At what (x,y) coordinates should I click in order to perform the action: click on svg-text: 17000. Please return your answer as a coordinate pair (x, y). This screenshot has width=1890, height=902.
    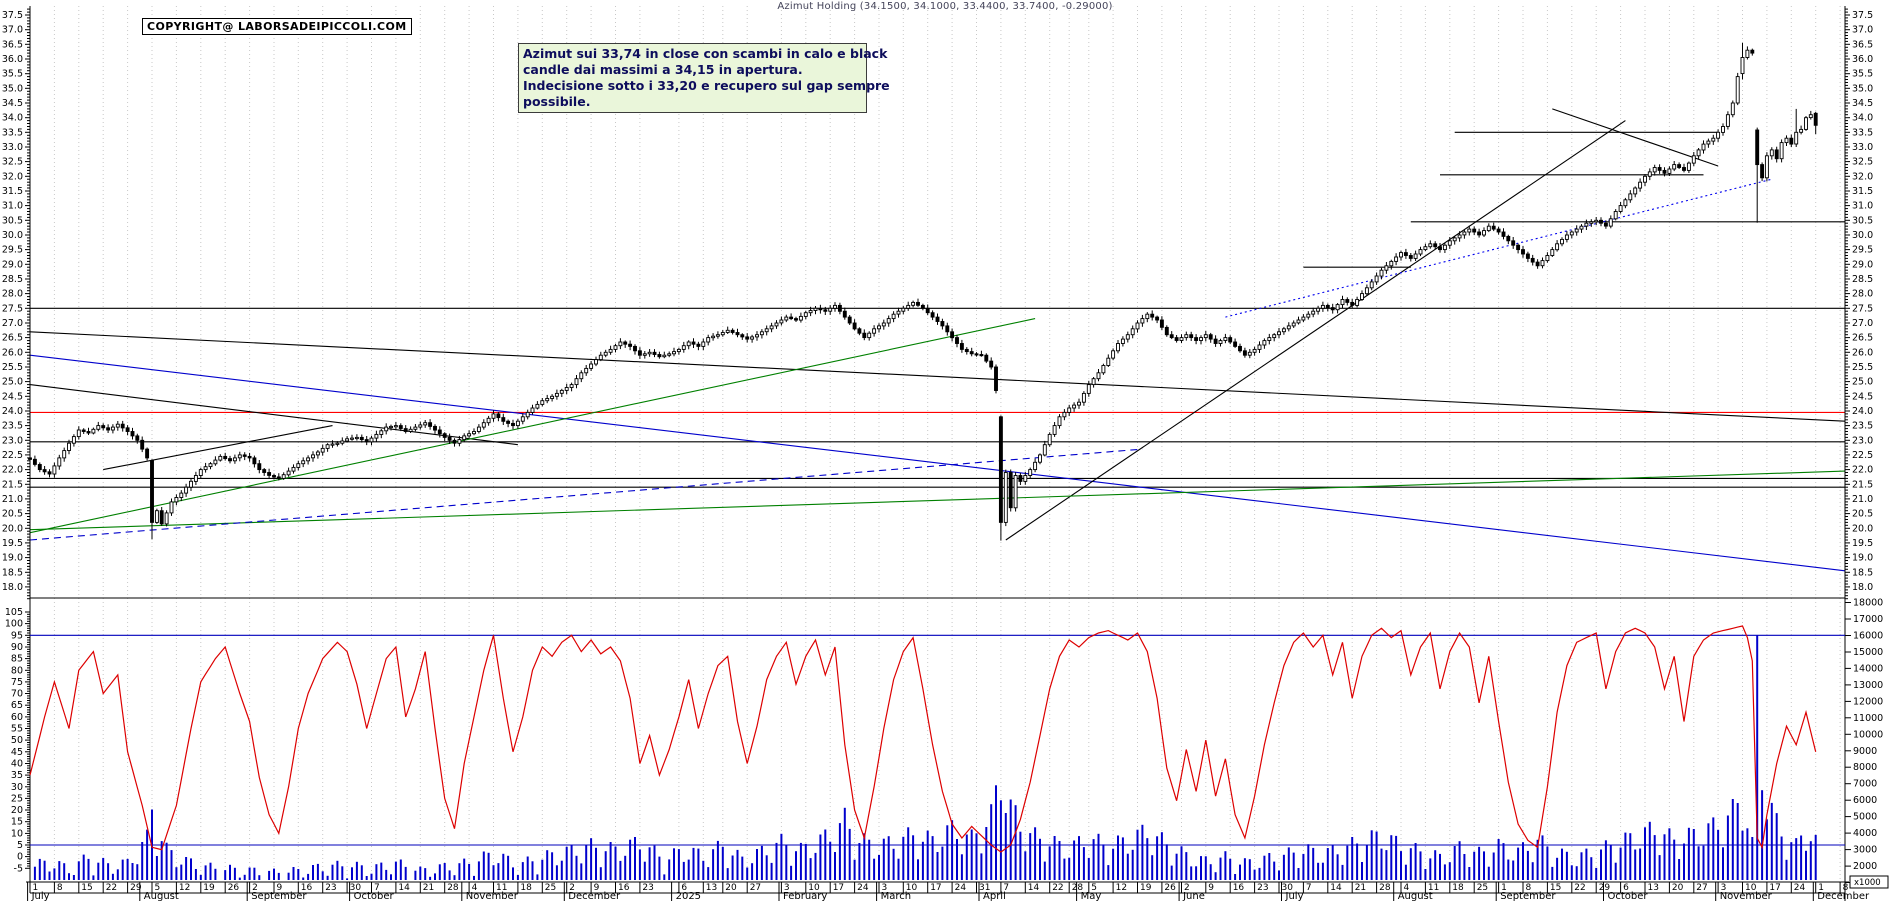
    Looking at the image, I should click on (1868, 619).